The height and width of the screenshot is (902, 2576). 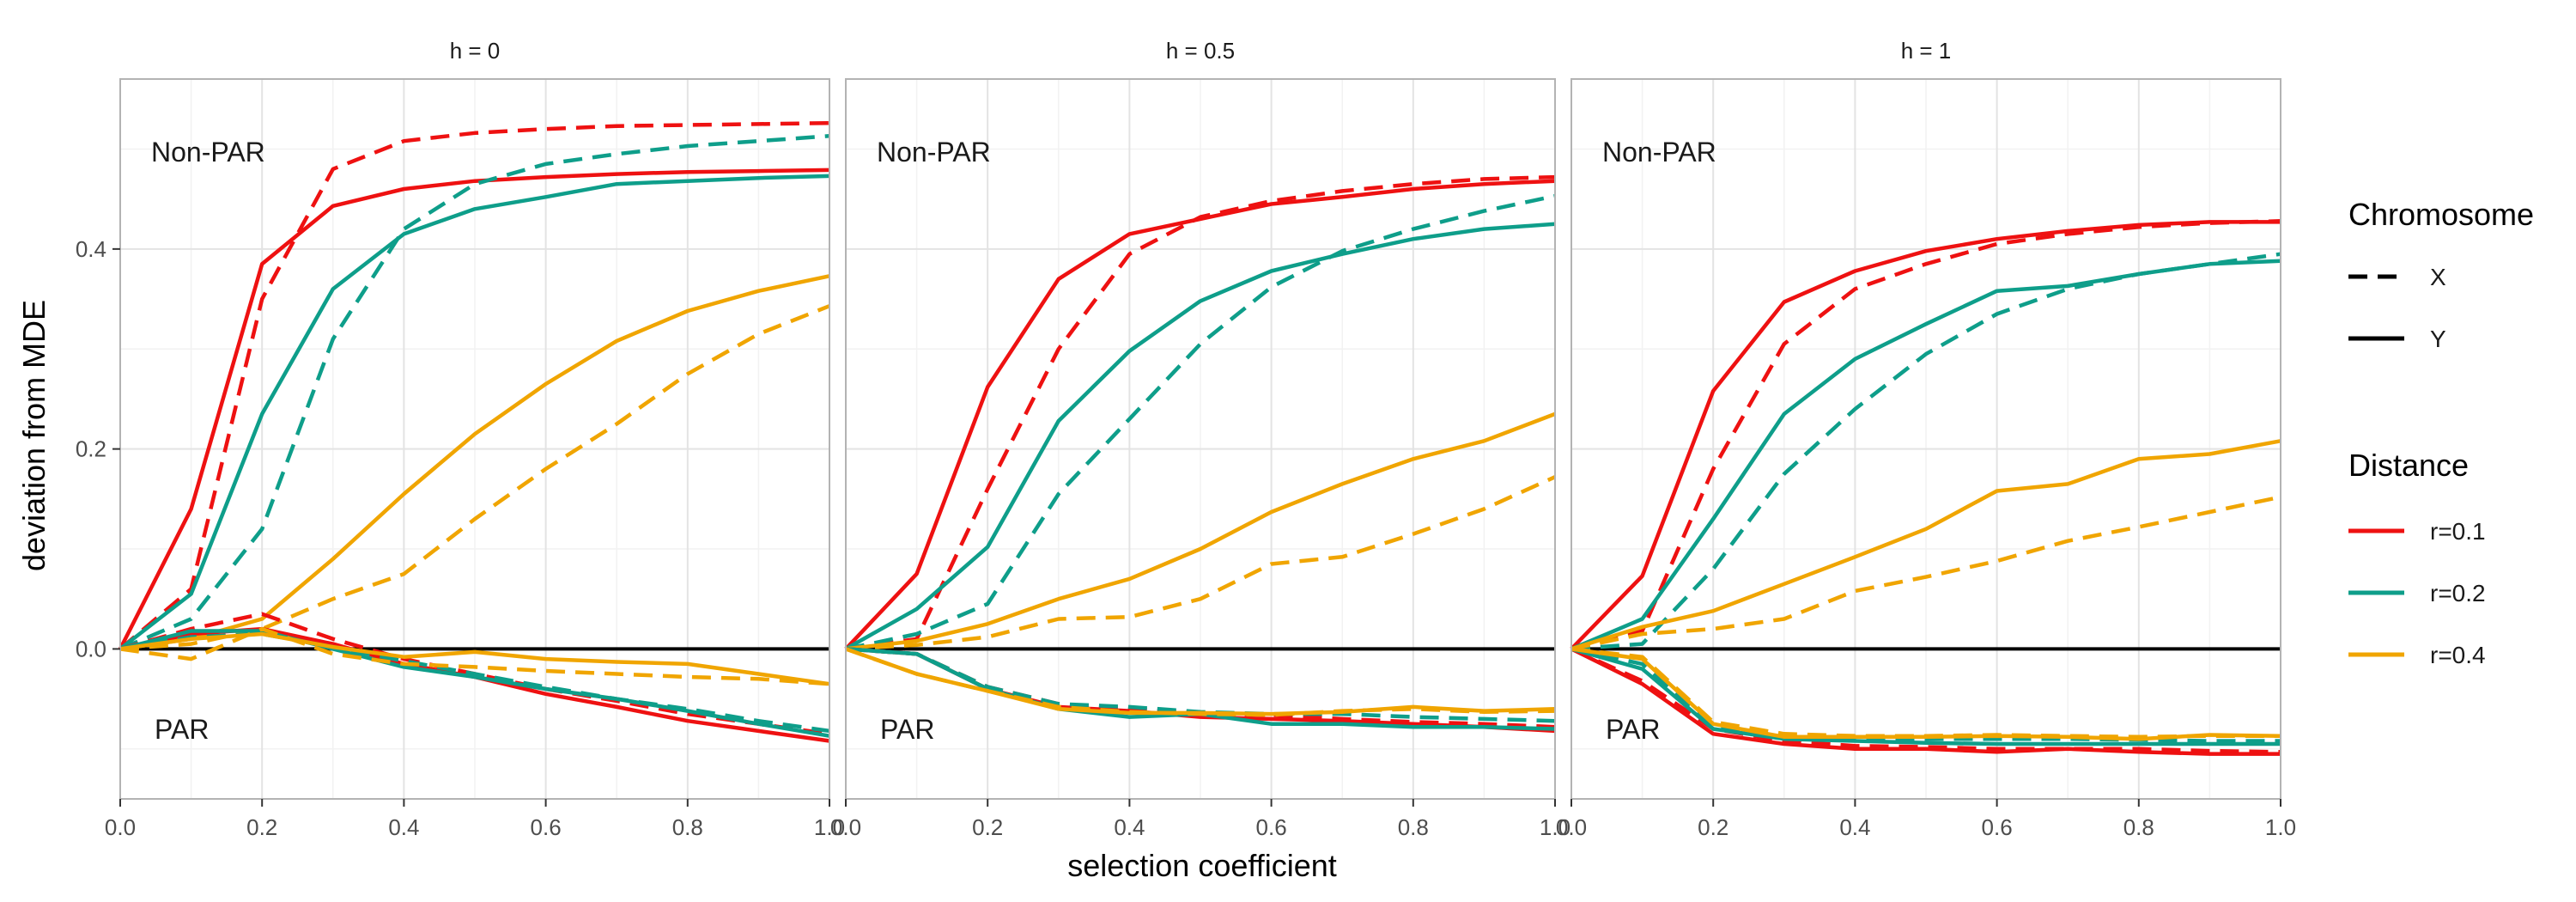 I want to click on legend-label-distance-r-0-2: r=0.2, so click(x=2458, y=593).